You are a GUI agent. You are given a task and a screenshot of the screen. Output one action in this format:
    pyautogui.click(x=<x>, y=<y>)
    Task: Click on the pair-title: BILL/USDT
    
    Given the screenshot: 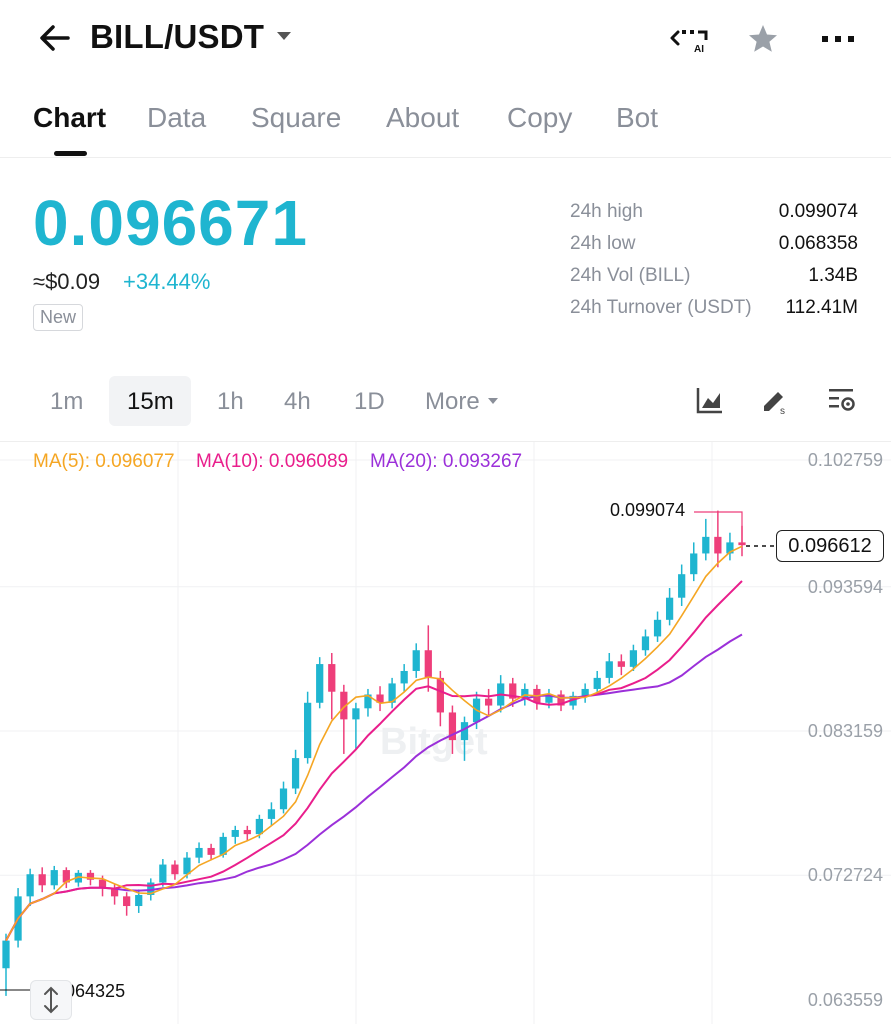 What is the action you would take?
    pyautogui.click(x=177, y=36)
    